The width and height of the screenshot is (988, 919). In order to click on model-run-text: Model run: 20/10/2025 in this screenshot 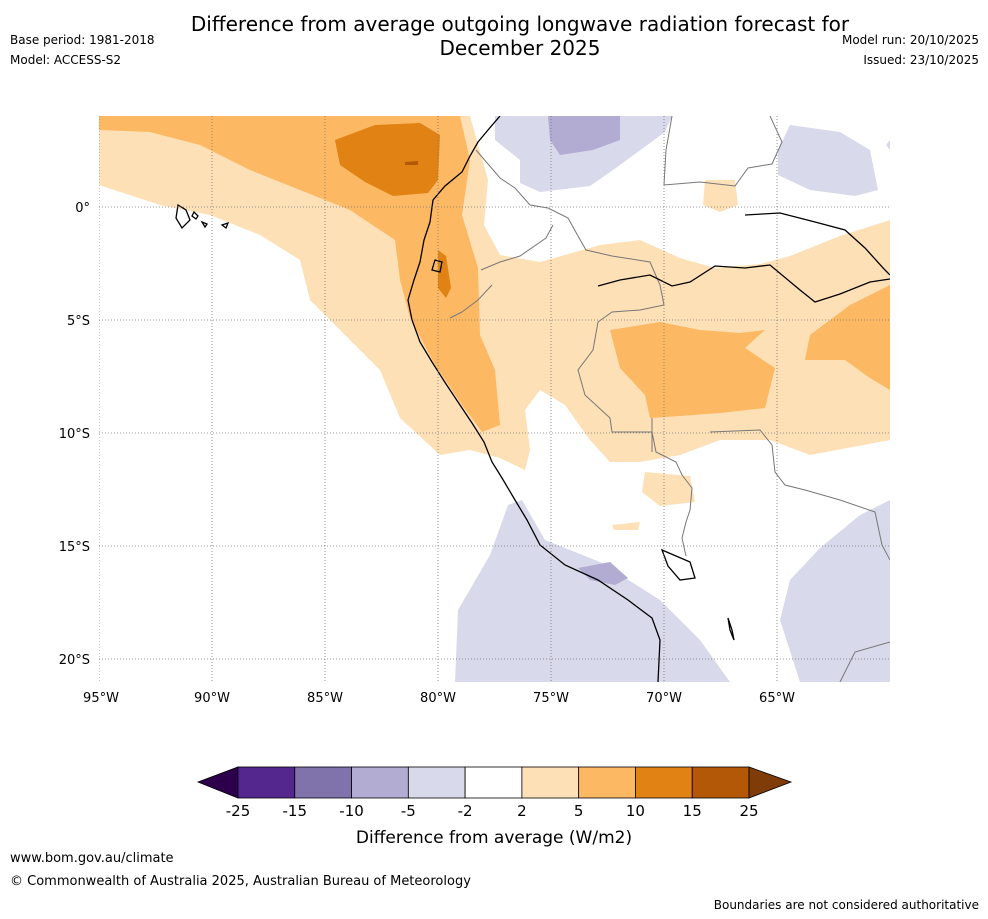, I will do `click(910, 40)`.